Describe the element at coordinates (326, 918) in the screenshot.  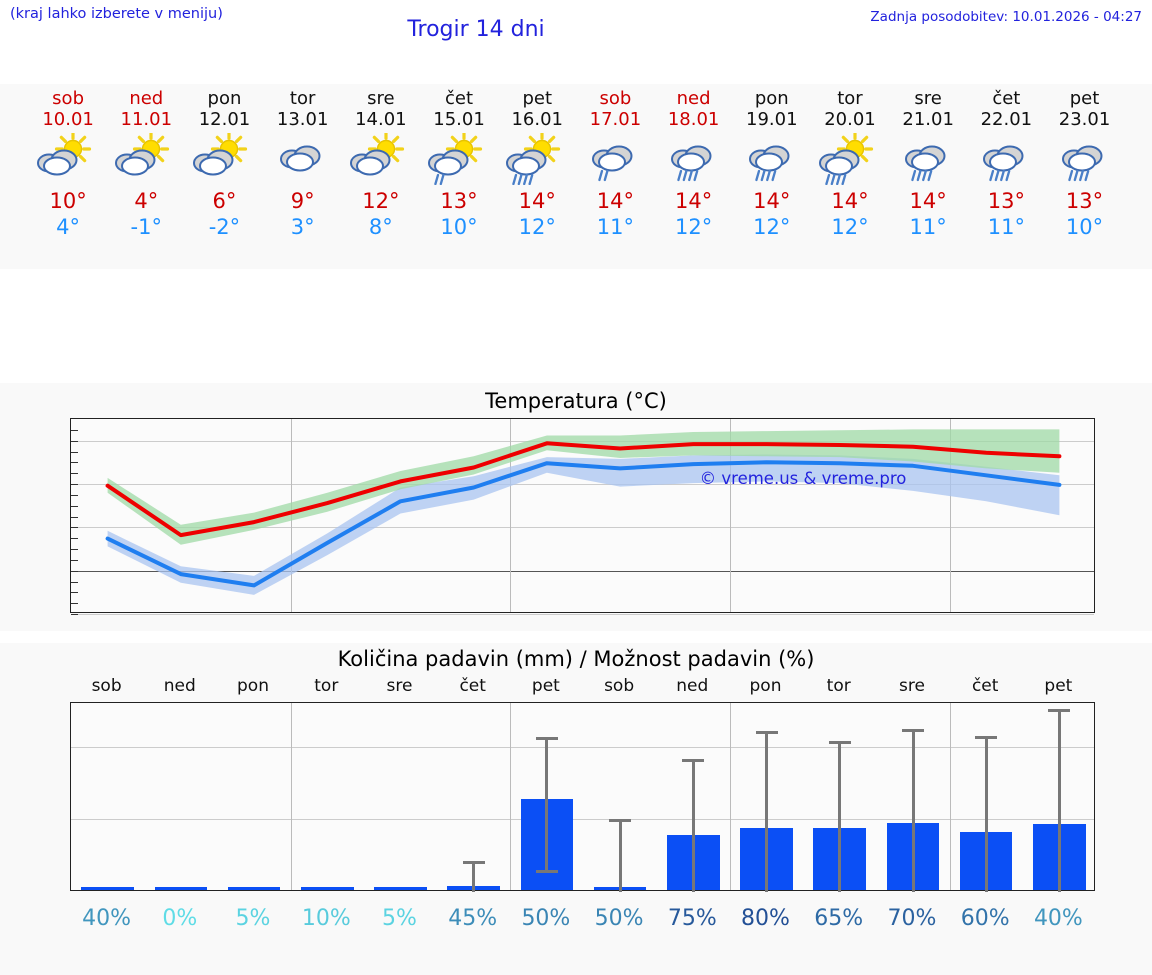
I see `precipitation-probability-label: 10%` at that location.